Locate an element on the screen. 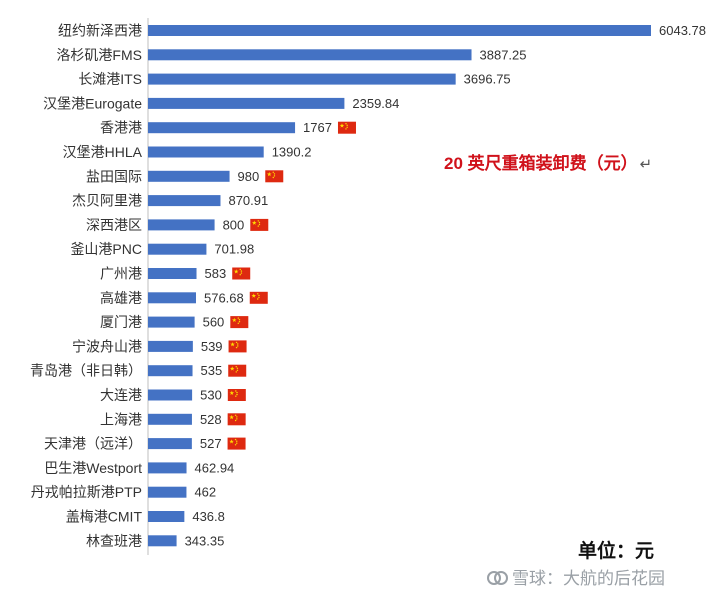 This screenshot has width=718, height=596. value-label: 6043.78 is located at coordinates (682, 30).